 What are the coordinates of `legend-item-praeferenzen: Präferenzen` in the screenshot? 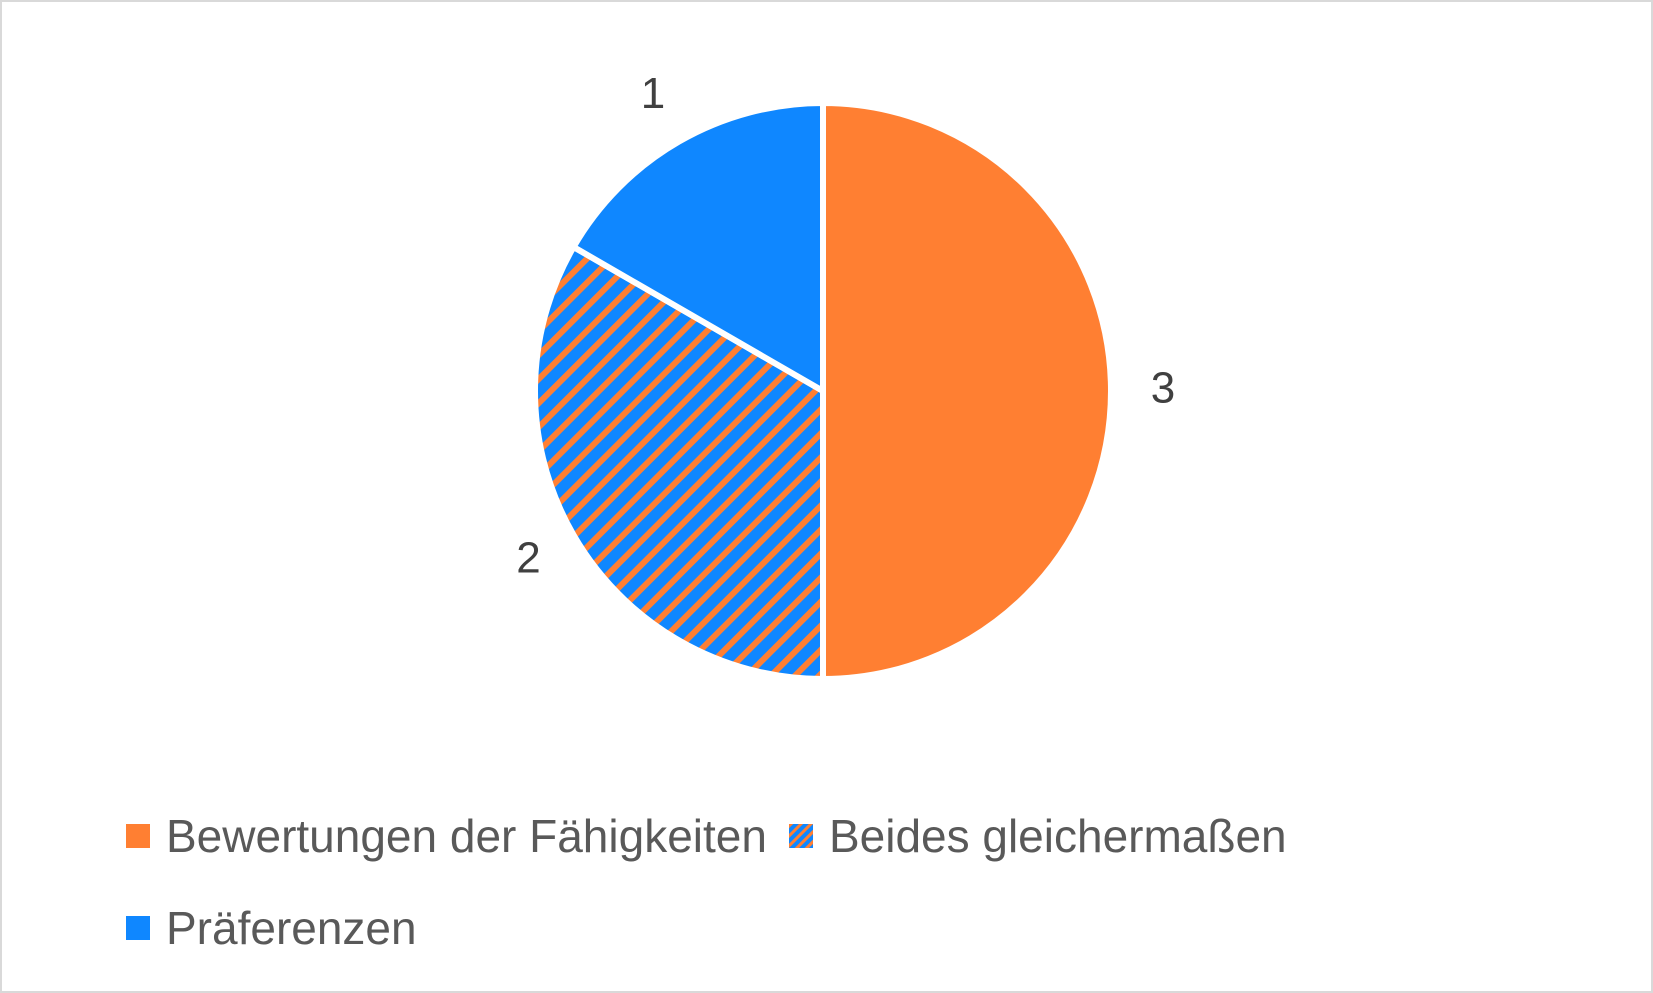 It's located at (271, 928).